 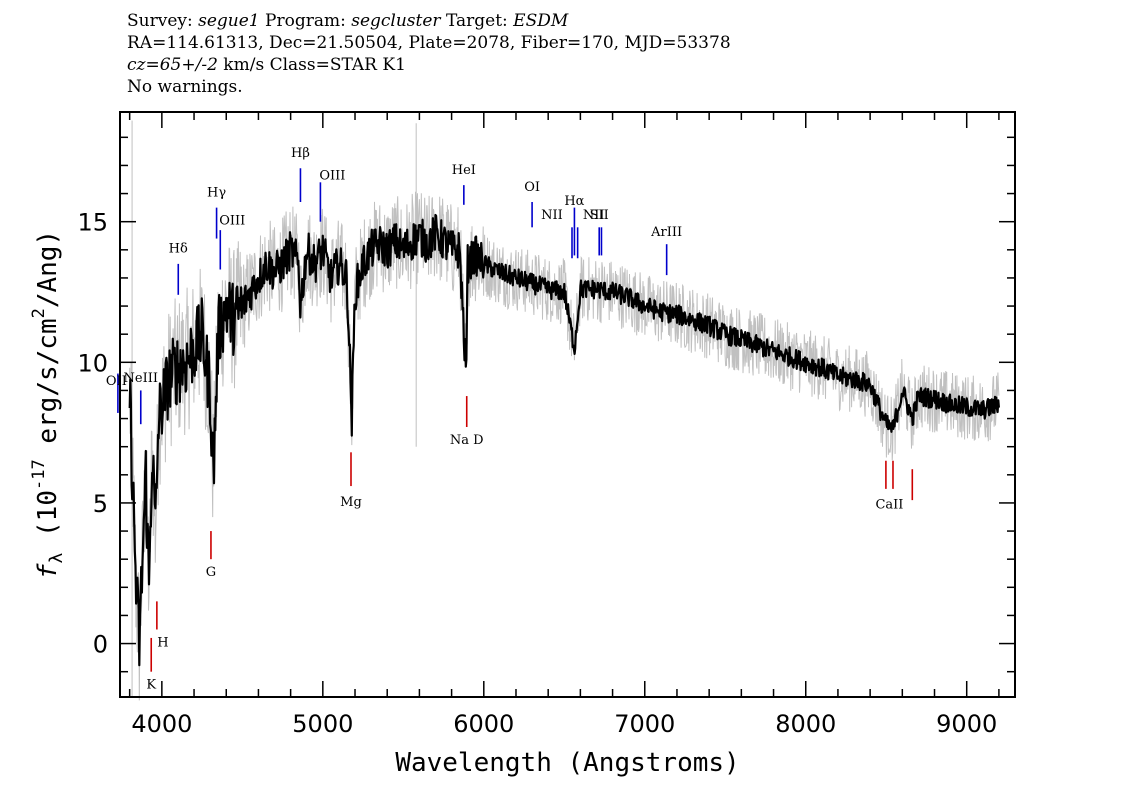 What do you see at coordinates (100, 504) in the screenshot?
I see `y-tick-label: 5` at bounding box center [100, 504].